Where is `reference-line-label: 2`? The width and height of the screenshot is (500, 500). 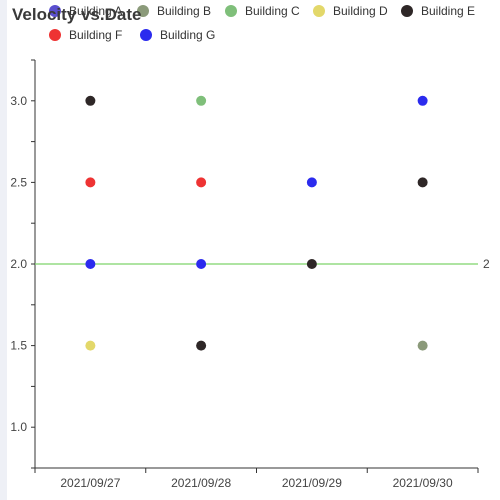
reference-line-label: 2 is located at coordinates (486, 264).